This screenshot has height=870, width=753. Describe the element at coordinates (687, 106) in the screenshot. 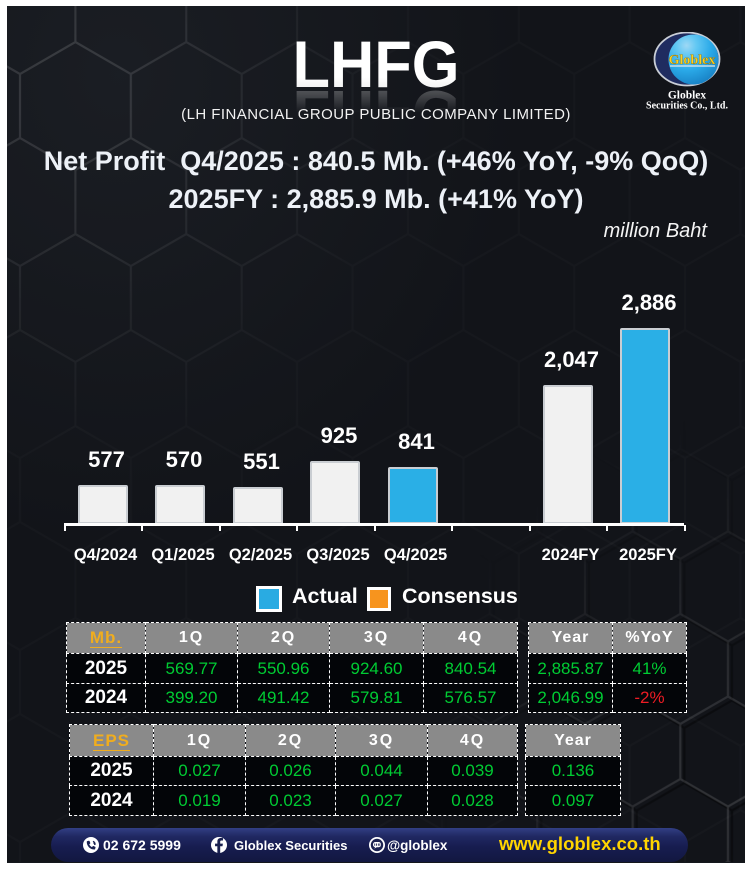

I see `svg-text: Securities Co., Ltd.` at that location.